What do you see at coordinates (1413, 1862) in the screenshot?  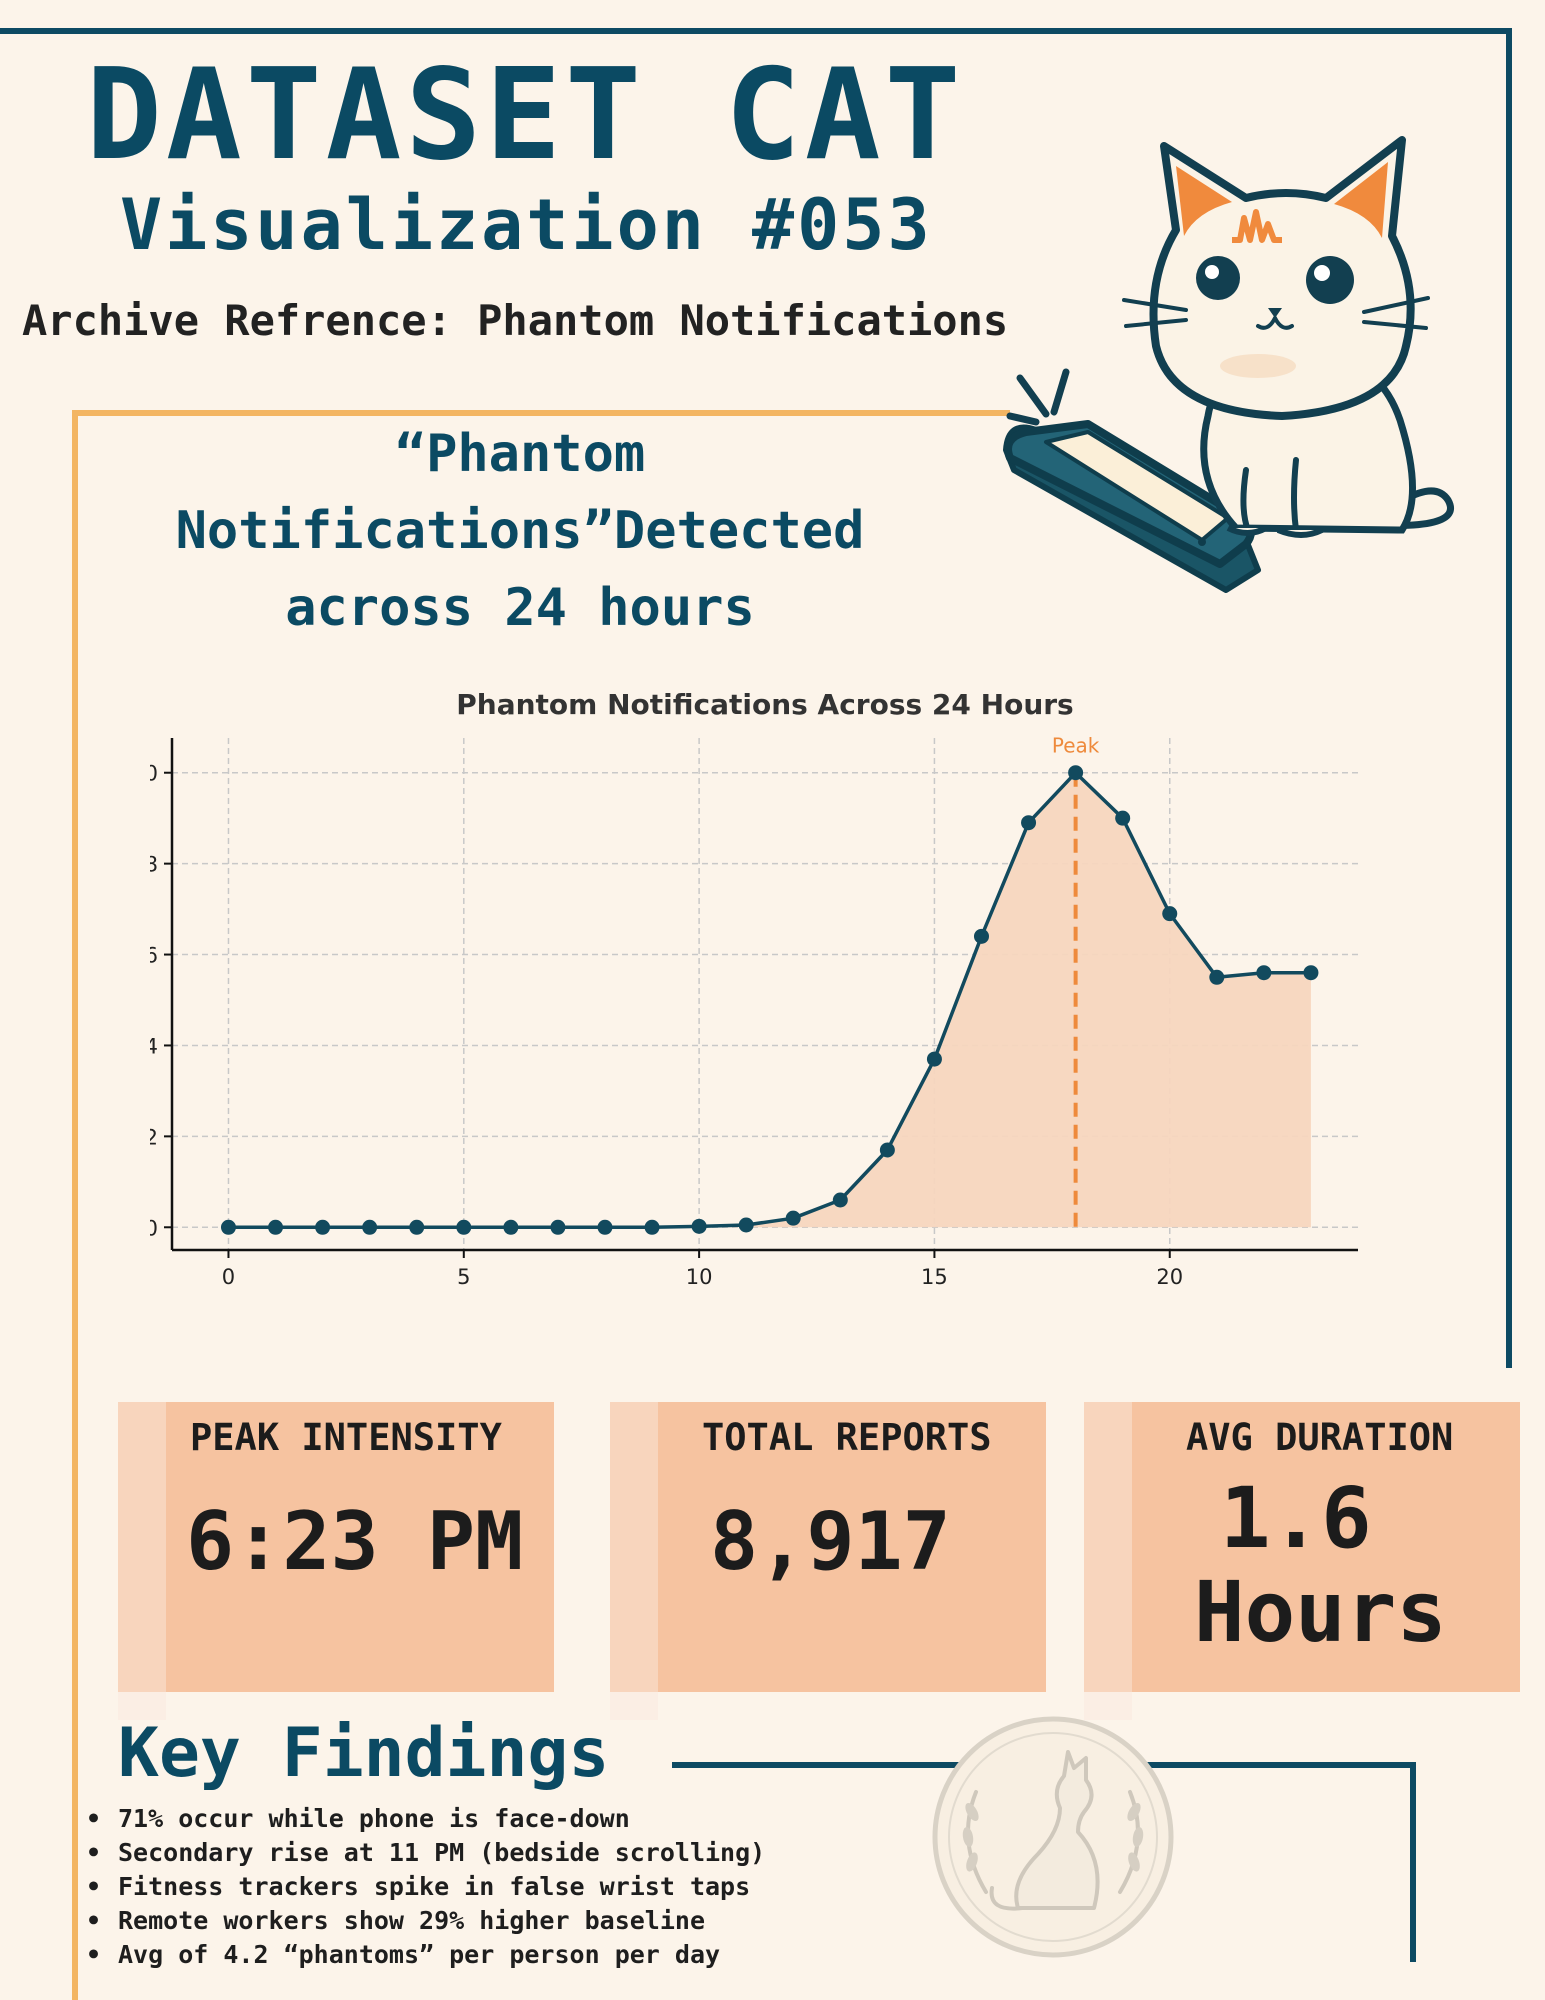 I see `findings-frame-right` at bounding box center [1413, 1862].